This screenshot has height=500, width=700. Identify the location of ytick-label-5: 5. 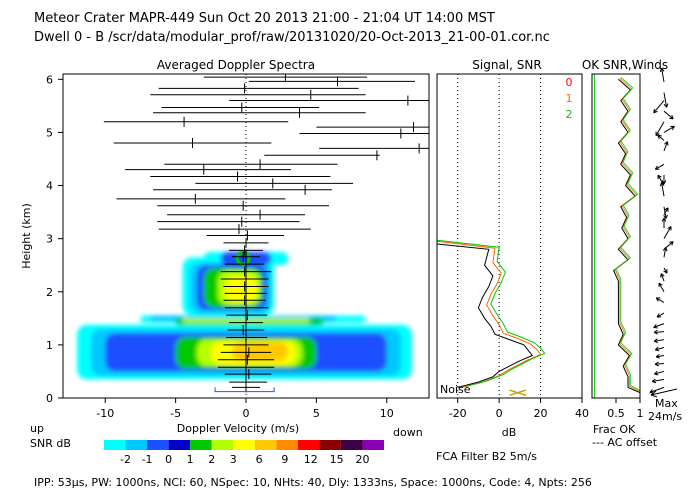
(49, 132).